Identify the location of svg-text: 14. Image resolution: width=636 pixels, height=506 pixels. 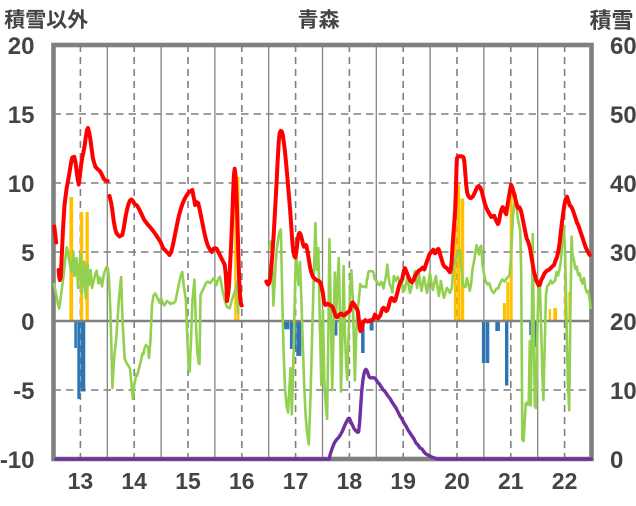
(134, 481).